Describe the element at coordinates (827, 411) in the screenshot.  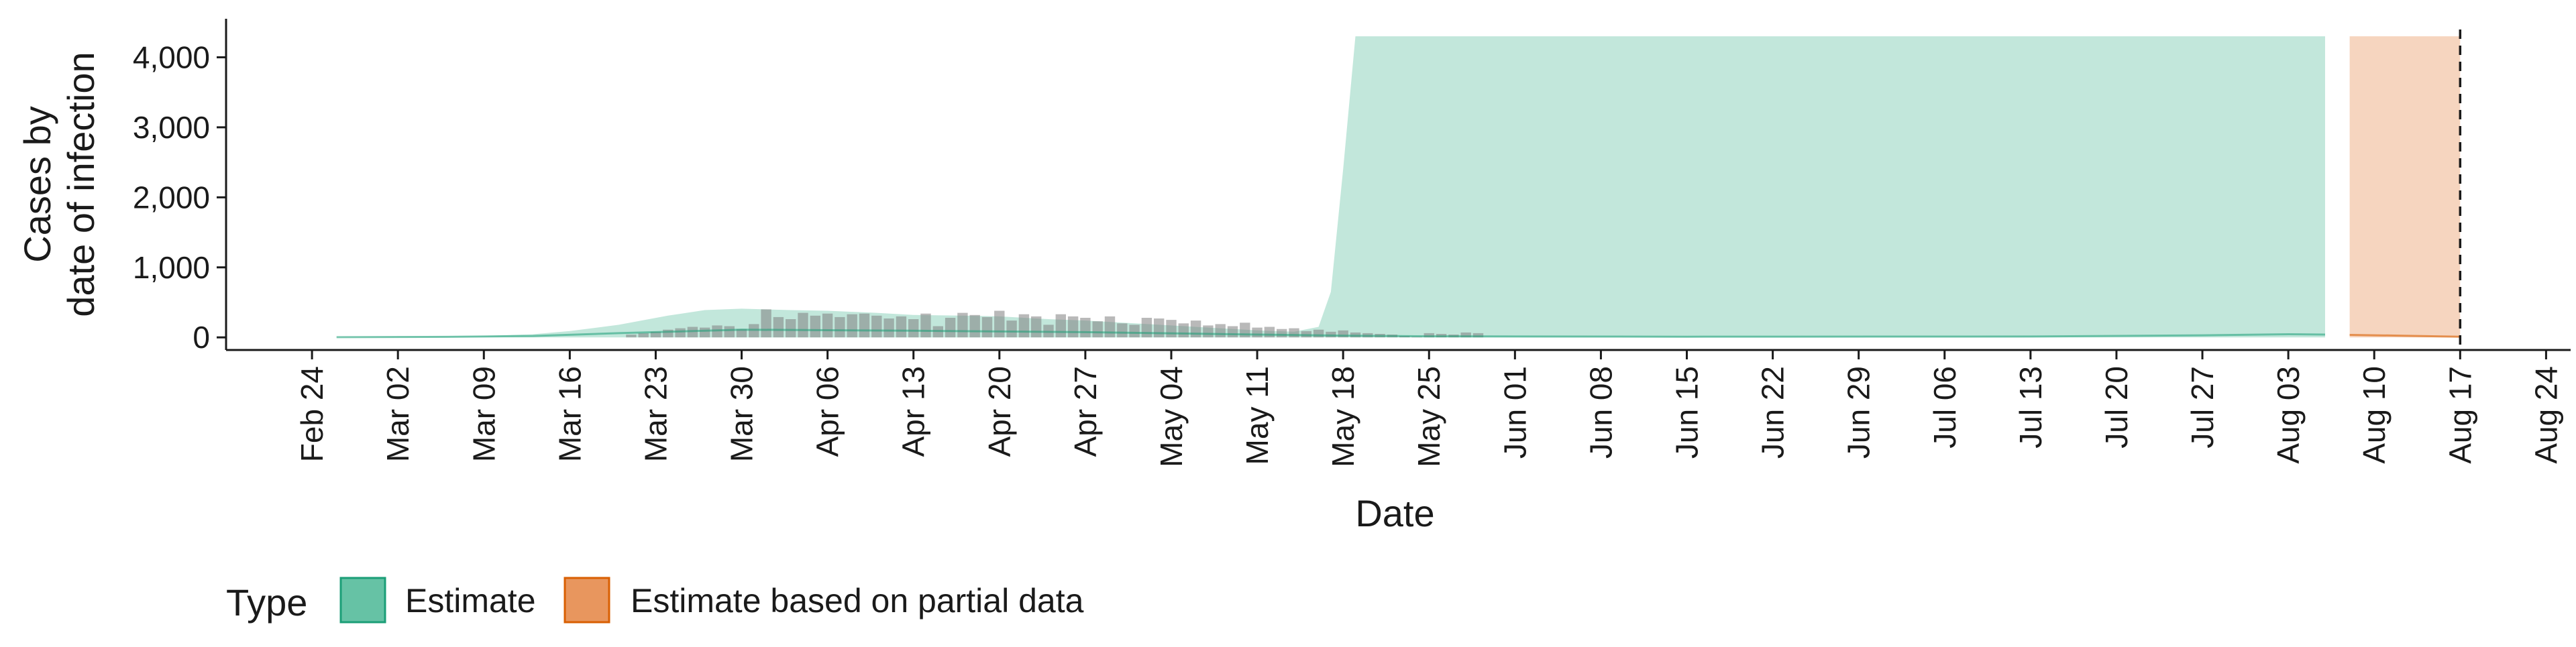
I see `x-tick-label: Apr 06` at that location.